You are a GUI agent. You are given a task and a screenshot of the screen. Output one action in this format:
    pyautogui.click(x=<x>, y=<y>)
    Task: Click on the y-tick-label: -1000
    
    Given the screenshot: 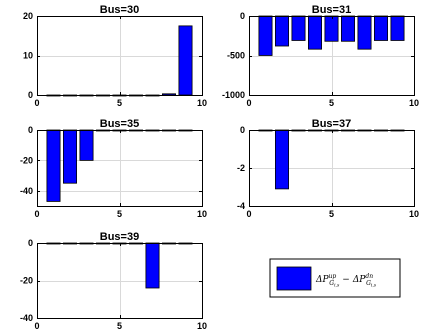 What is the action you would take?
    pyautogui.click(x=233, y=95)
    